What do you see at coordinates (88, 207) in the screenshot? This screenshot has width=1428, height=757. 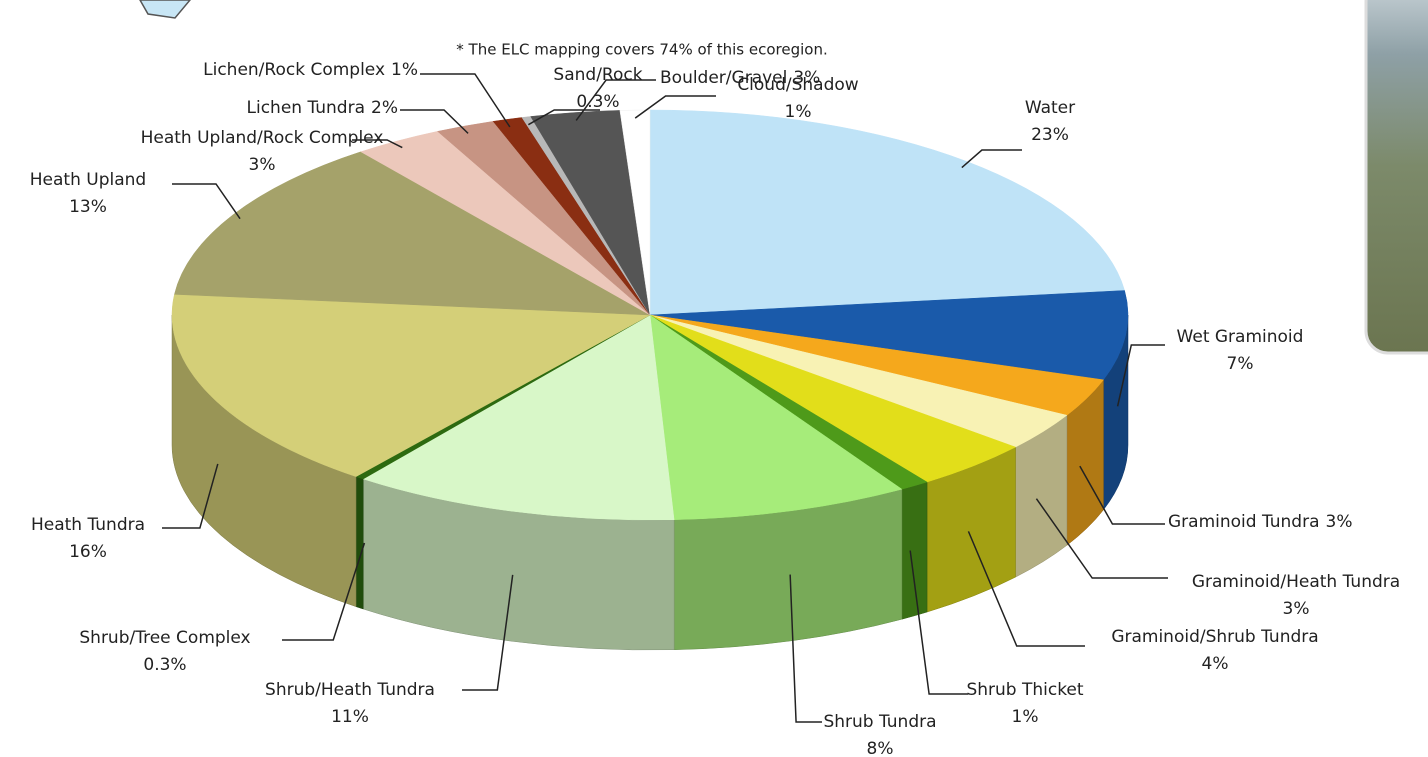 I see `label-value: 13%` at bounding box center [88, 207].